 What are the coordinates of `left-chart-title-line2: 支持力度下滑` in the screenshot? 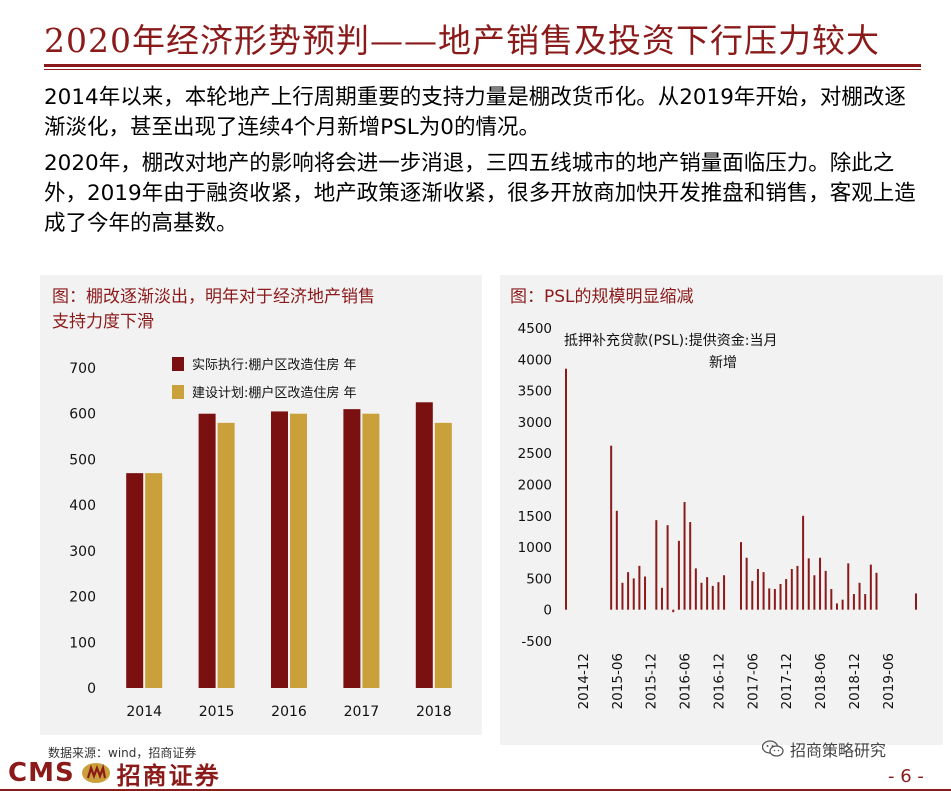 It's located at (103, 322).